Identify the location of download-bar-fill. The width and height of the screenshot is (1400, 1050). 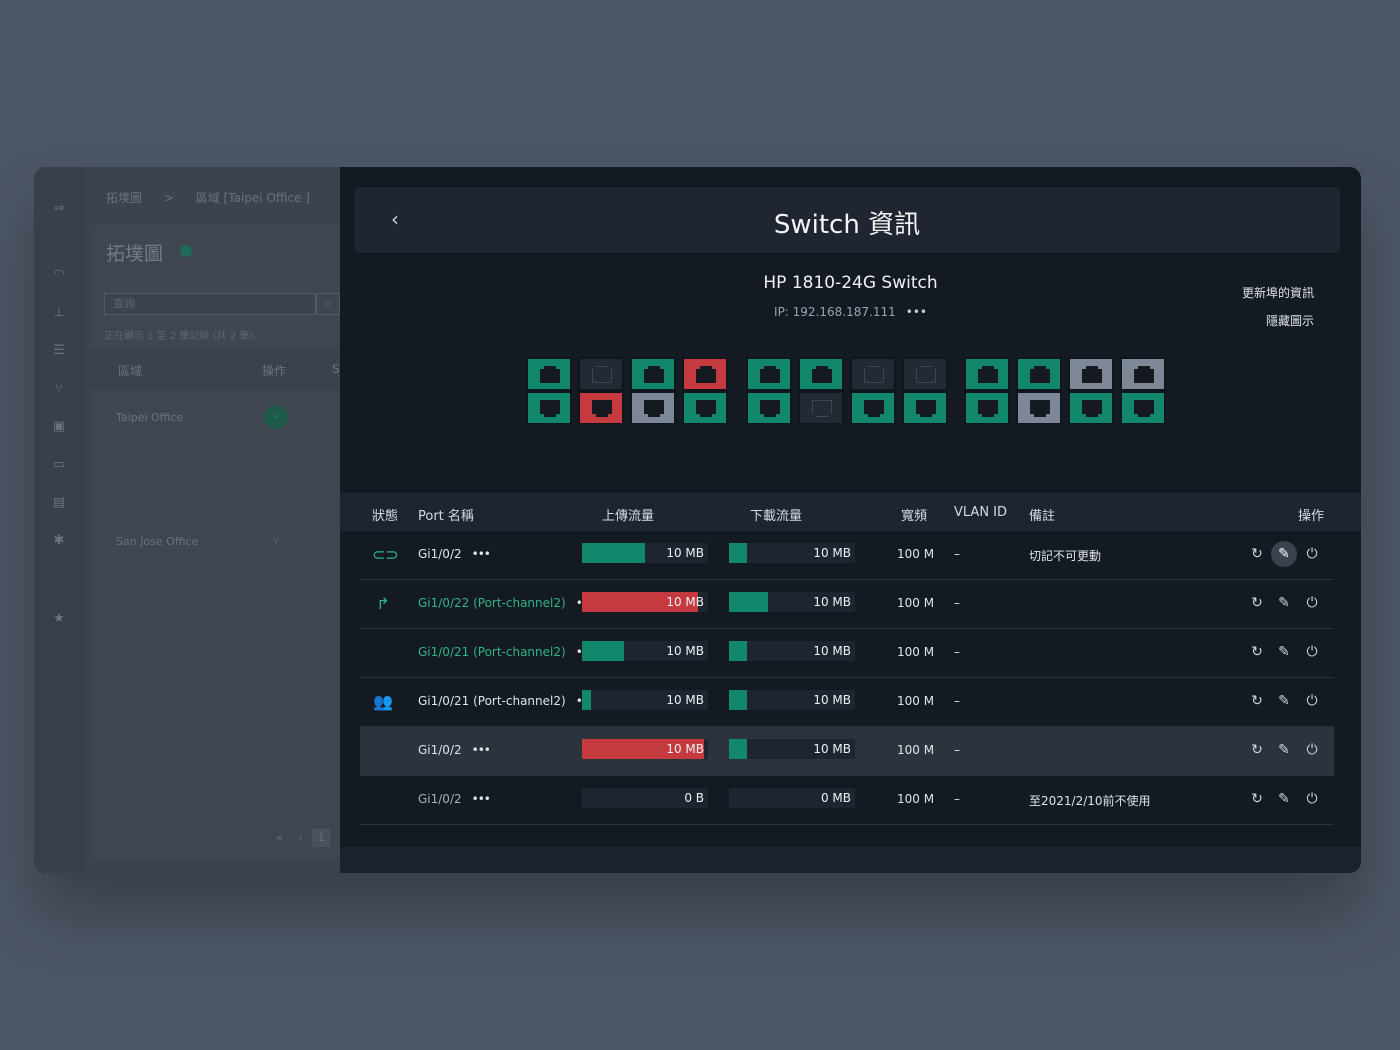
(749, 602).